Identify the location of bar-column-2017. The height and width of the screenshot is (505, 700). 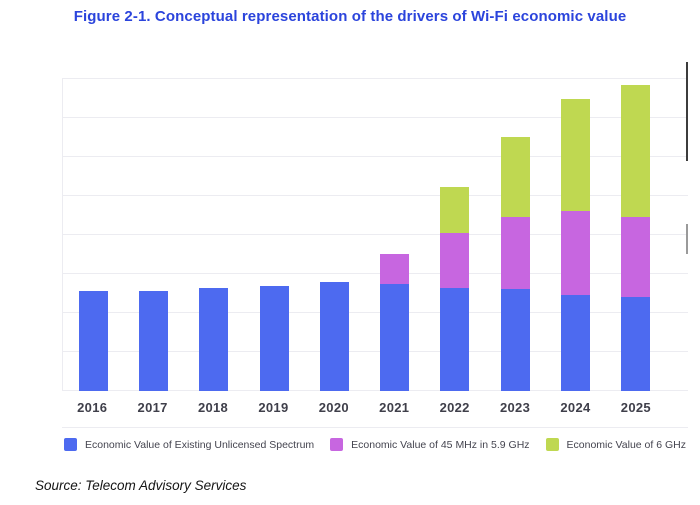
(153, 235).